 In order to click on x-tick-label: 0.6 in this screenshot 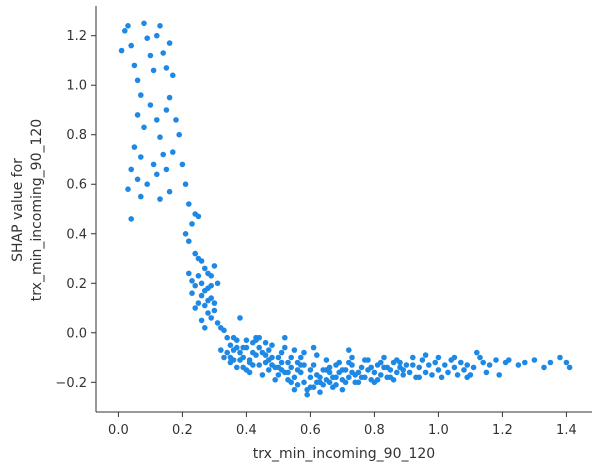, I will do `click(310, 430)`.